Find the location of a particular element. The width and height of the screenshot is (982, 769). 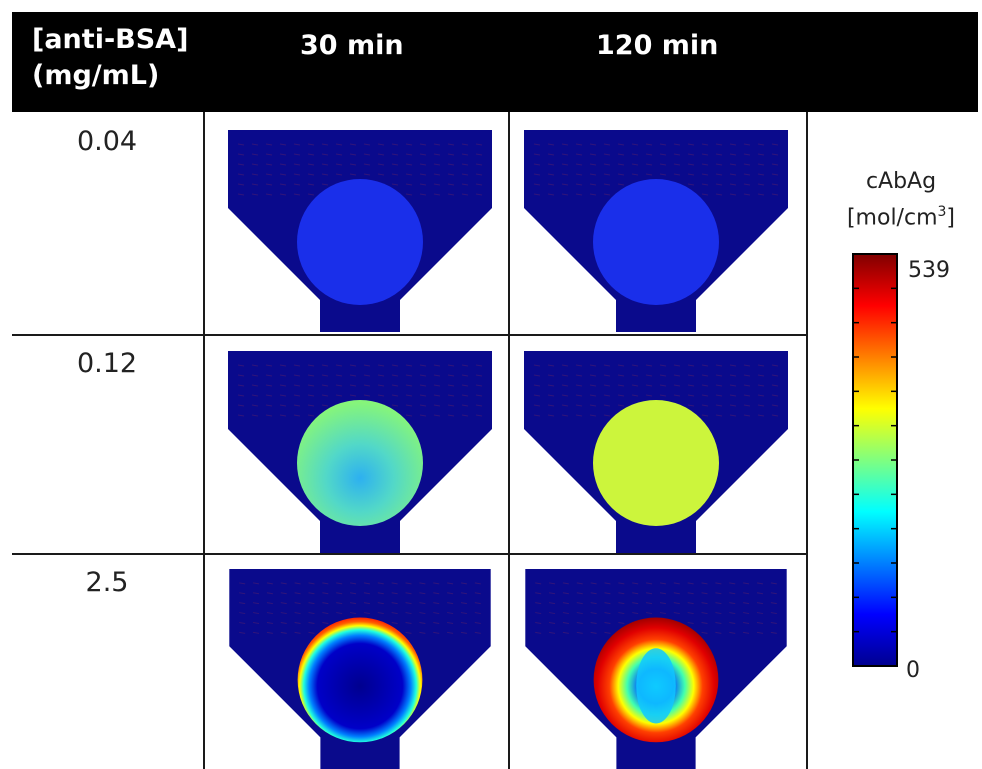

colorbar-gradient is located at coordinates (875, 460).